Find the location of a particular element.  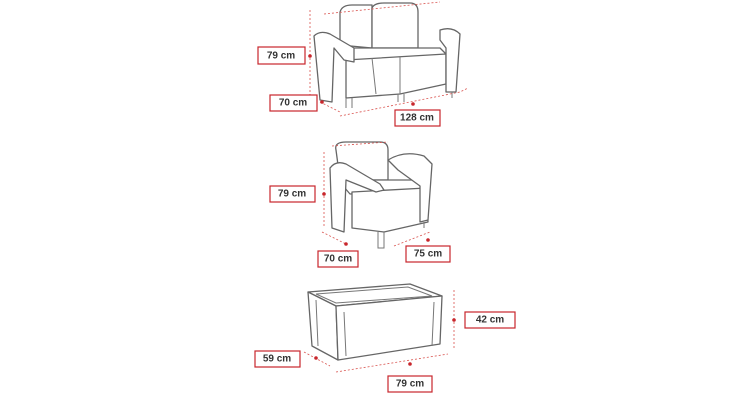

dimension-label: 59 cm is located at coordinates (277, 359).